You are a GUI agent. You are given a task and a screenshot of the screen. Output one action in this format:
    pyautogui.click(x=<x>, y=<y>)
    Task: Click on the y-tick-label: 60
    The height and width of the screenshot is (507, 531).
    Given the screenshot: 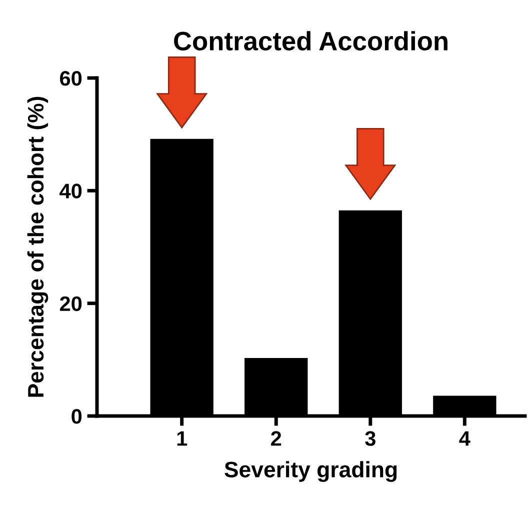 What is the action you would take?
    pyautogui.click(x=71, y=78)
    